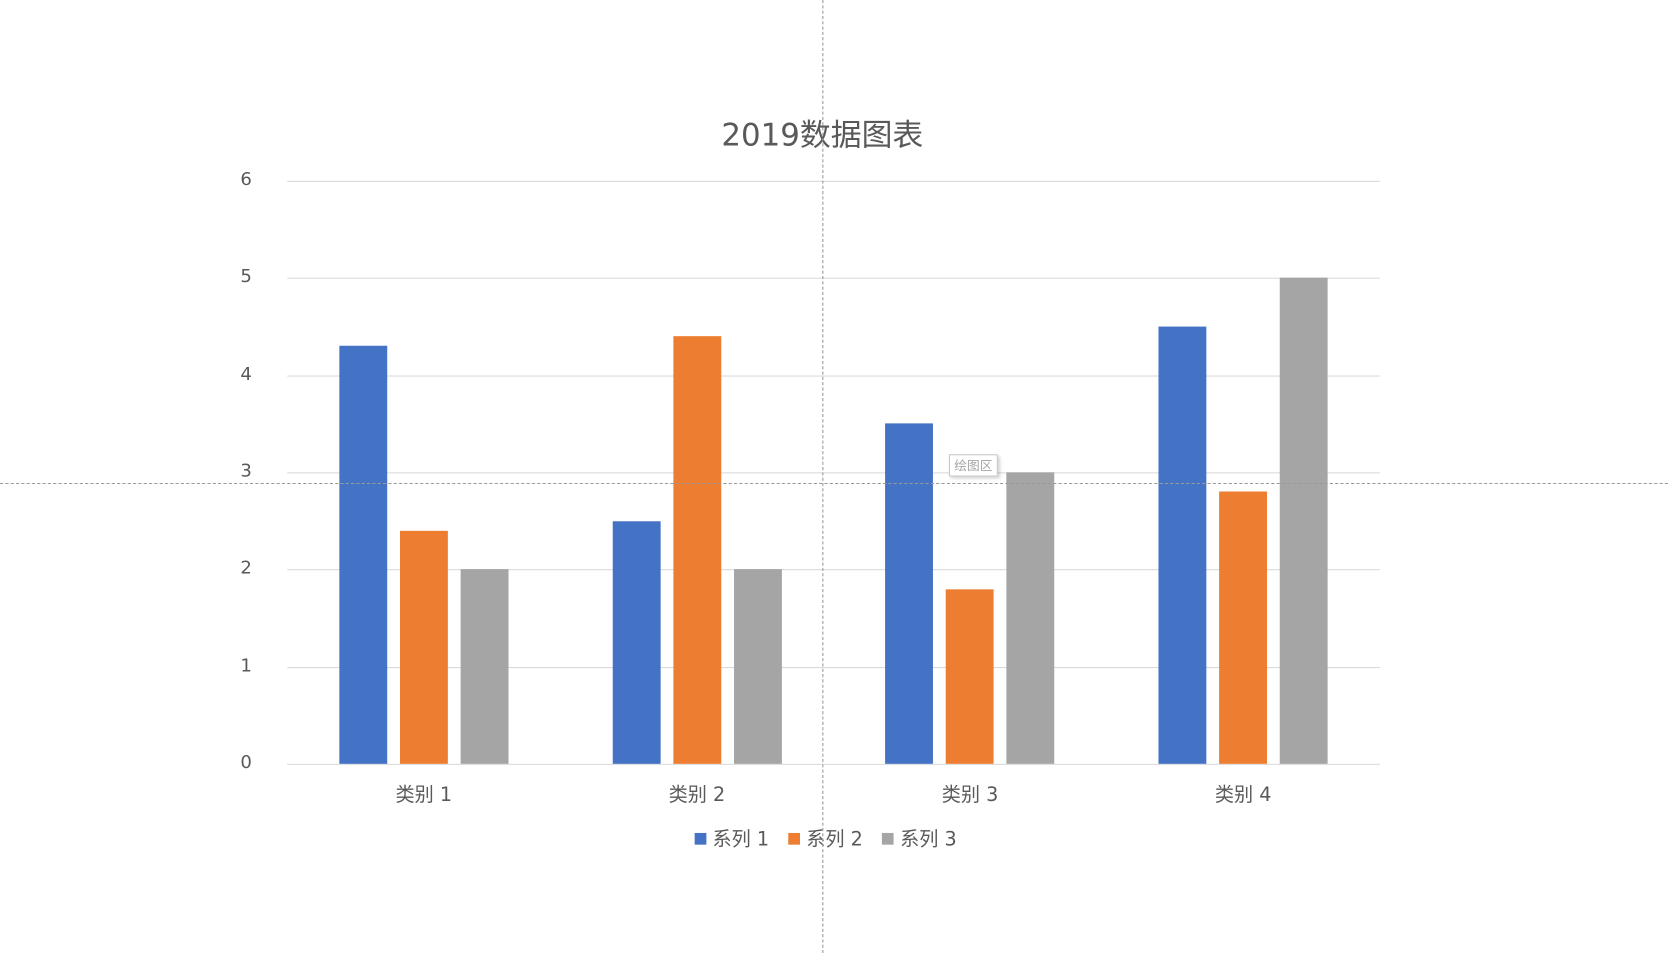 This screenshot has width=1668, height=953. What do you see at coordinates (970, 795) in the screenshot?
I see `x-axis-category-label: 类别 3` at bounding box center [970, 795].